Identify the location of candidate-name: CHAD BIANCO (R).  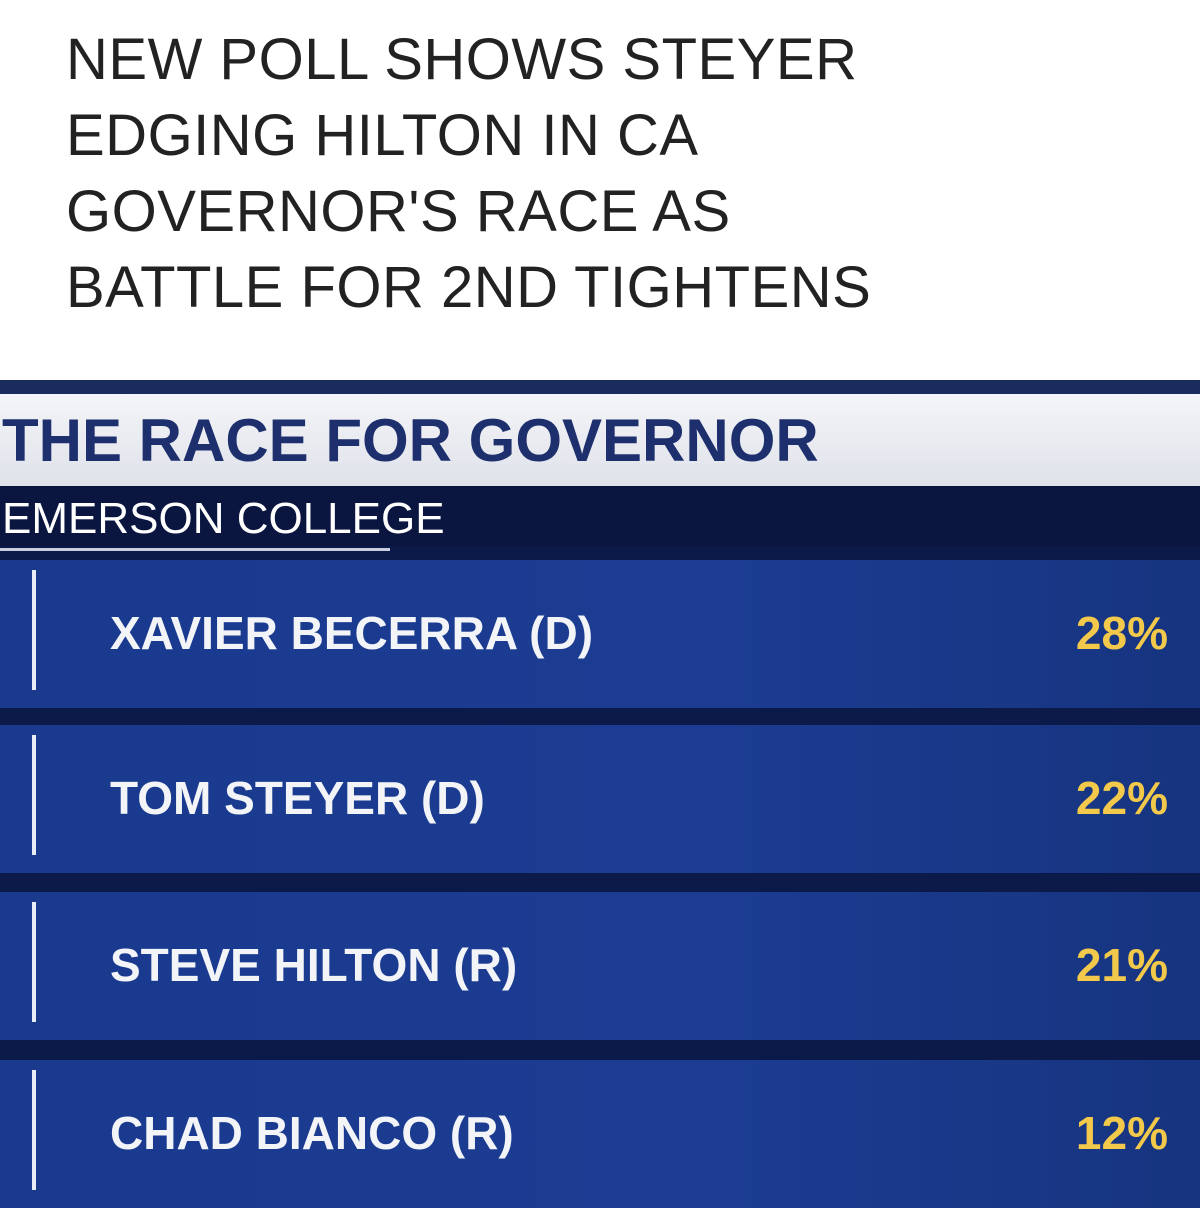
(312, 1133).